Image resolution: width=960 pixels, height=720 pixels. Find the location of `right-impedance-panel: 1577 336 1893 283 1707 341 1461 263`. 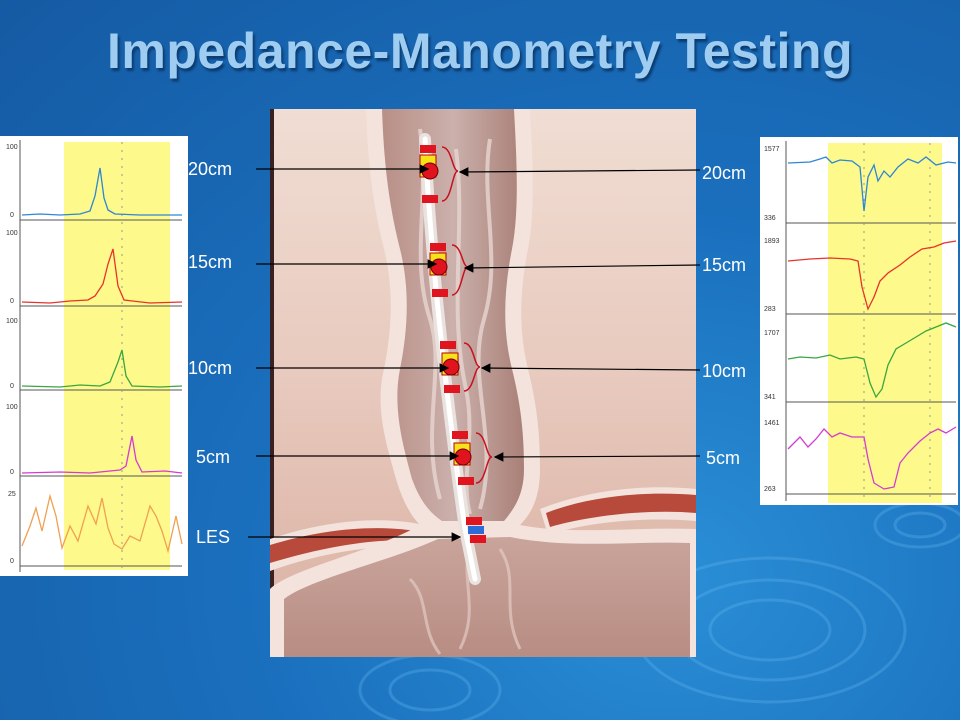

right-impedance-panel: 1577 336 1893 283 1707 341 1461 263 is located at coordinates (859, 321).